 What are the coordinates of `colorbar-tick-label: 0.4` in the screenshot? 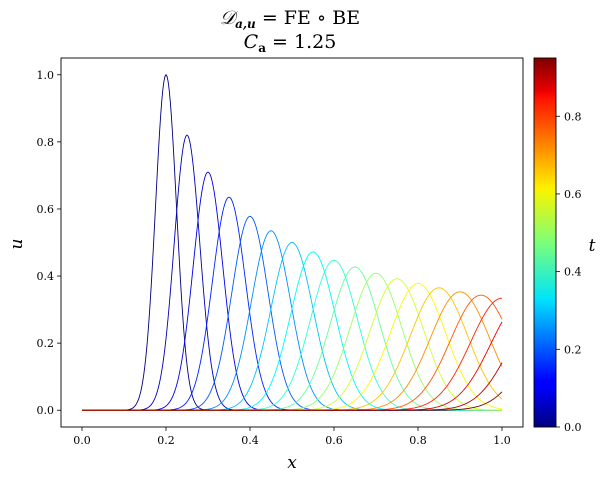 It's located at (573, 272).